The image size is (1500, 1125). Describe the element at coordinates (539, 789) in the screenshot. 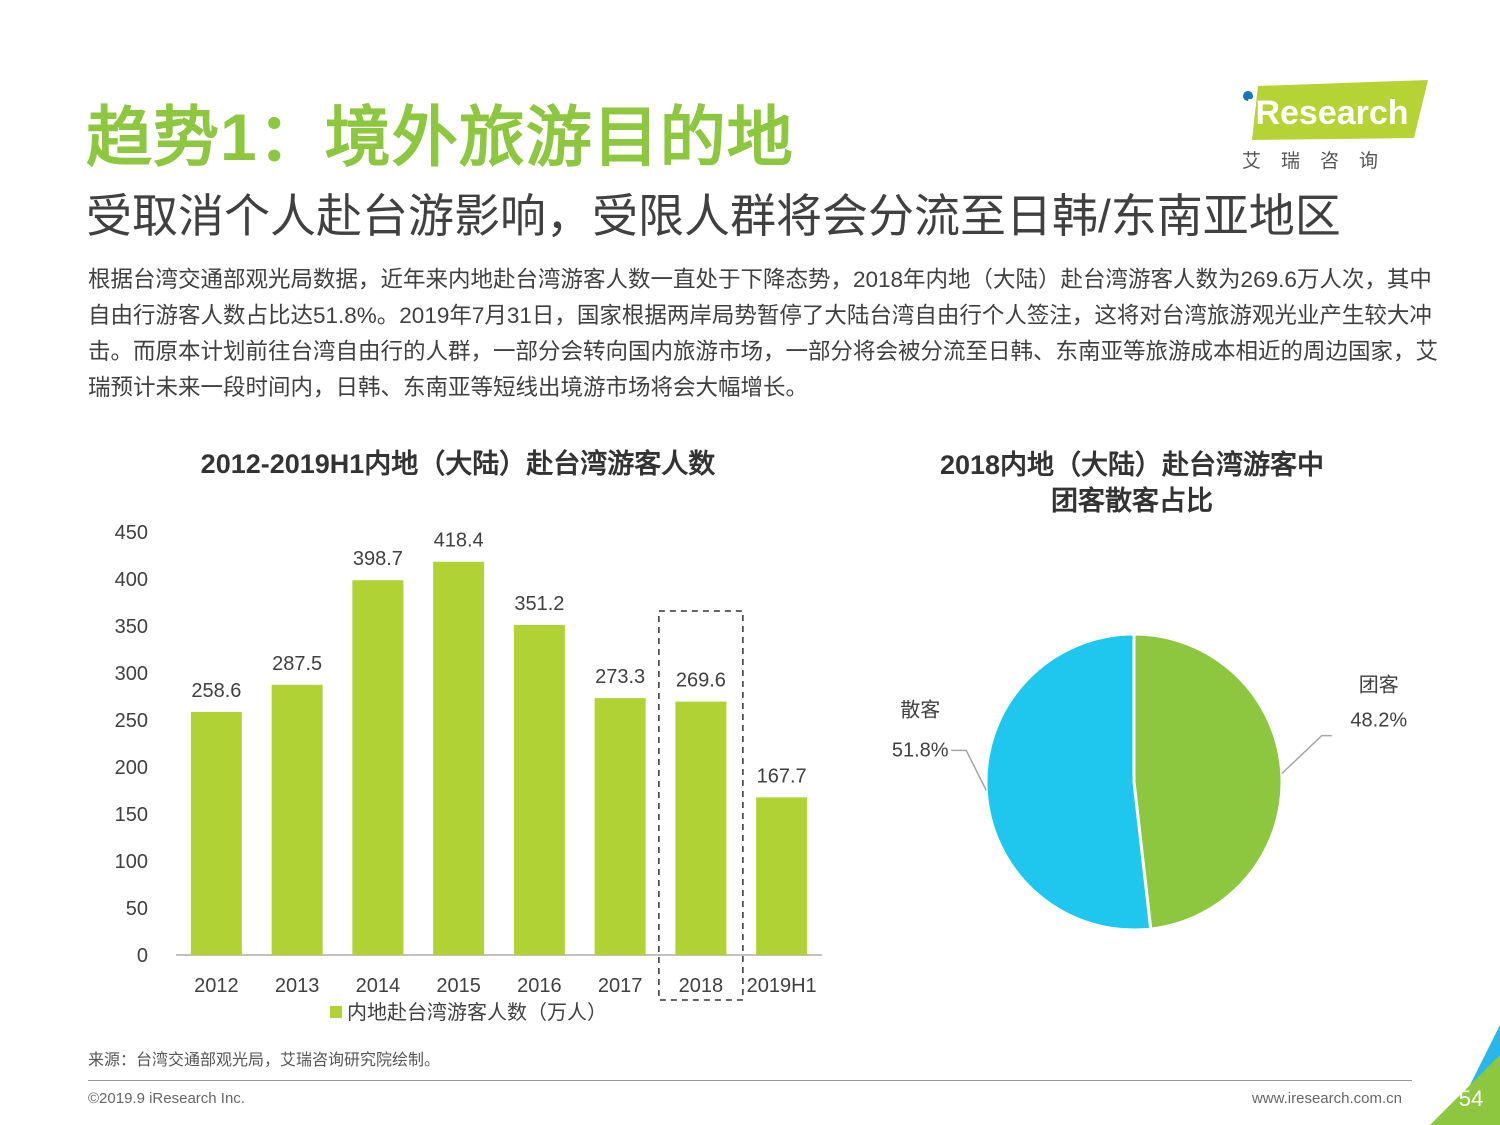

I see `bar-2016` at that location.